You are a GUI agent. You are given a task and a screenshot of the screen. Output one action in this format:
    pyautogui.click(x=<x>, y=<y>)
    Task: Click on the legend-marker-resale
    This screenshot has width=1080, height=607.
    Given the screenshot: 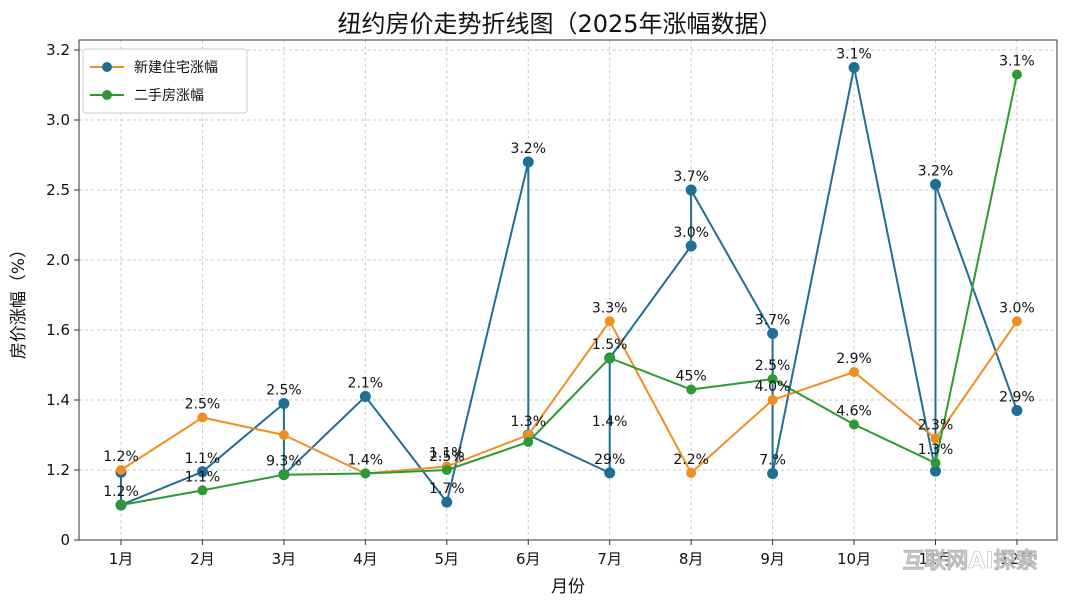 What is the action you would take?
    pyautogui.click(x=107, y=95)
    